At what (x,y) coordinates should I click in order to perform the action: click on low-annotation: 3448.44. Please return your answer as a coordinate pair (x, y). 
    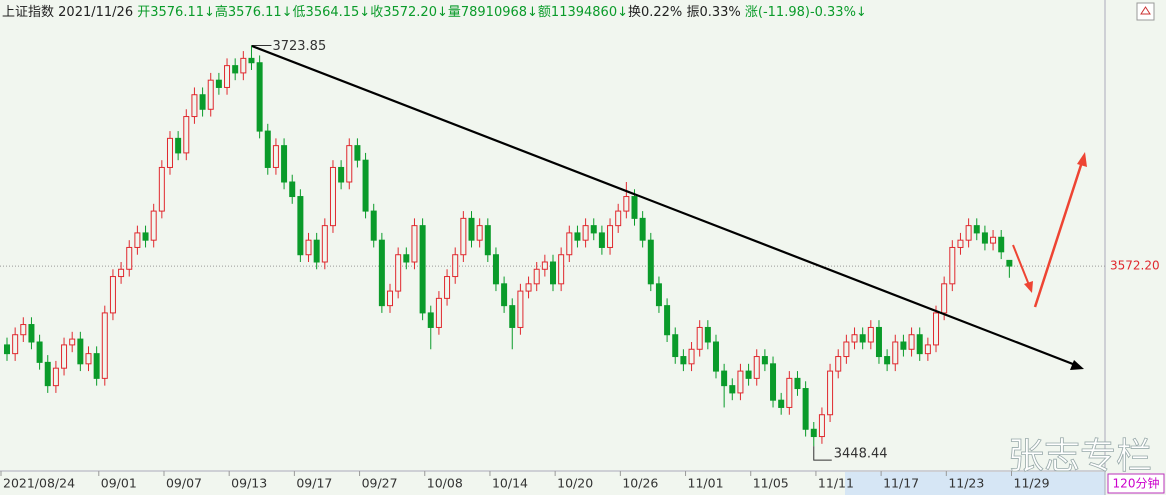
    Looking at the image, I should click on (861, 454).